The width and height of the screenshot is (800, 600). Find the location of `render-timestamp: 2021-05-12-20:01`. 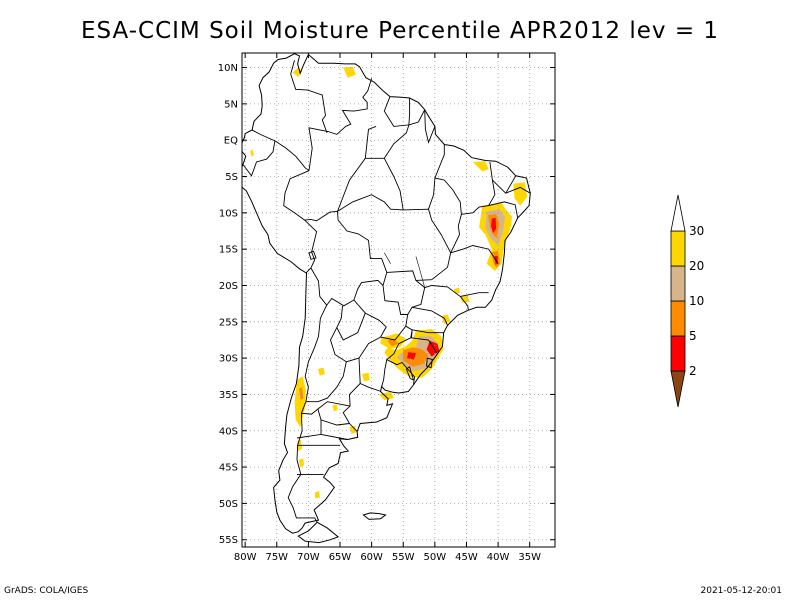

render-timestamp: 2021-05-12-20:01 is located at coordinates (741, 591).